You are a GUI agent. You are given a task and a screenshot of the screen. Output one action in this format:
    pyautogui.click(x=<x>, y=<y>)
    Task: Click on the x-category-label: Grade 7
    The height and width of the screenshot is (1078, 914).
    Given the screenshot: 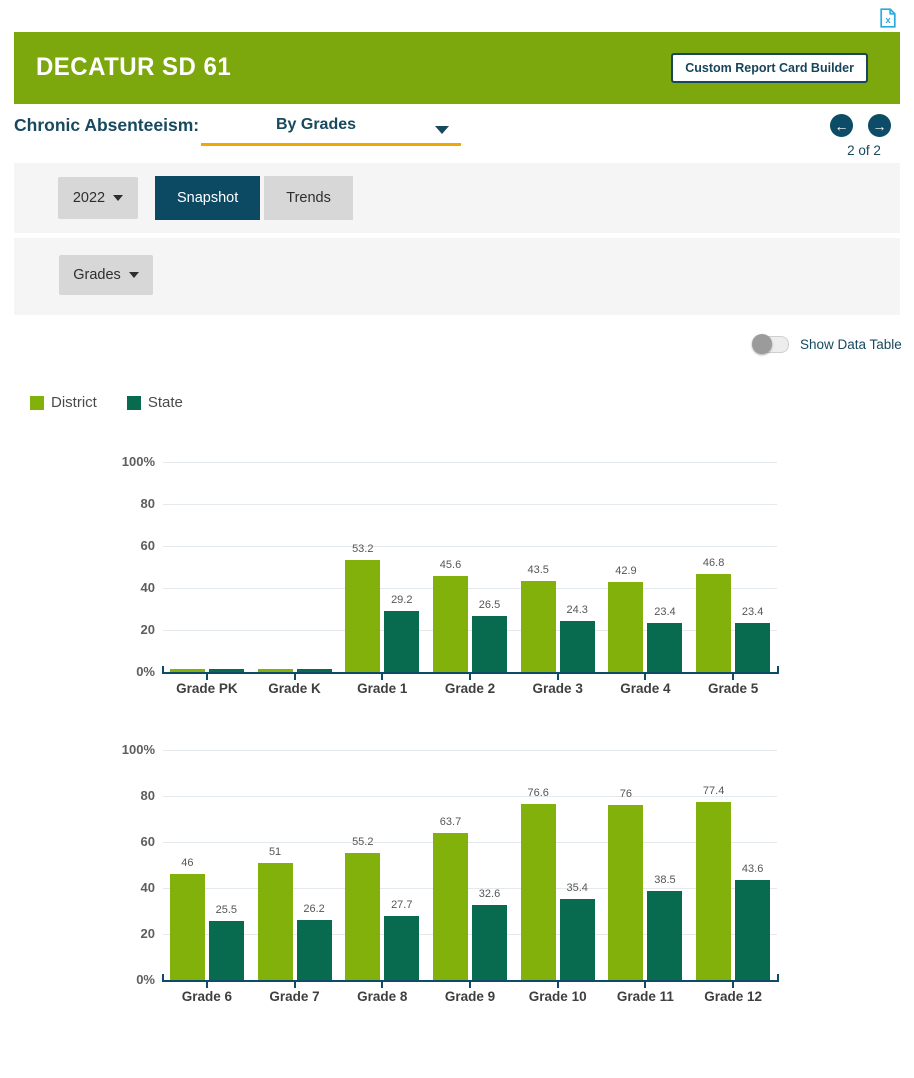 What is the action you would take?
    pyautogui.click(x=294, y=996)
    